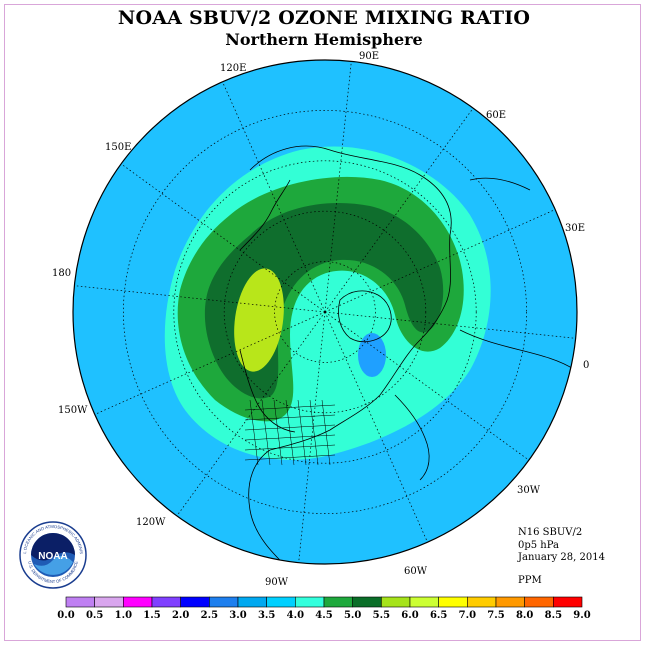  What do you see at coordinates (324, 39) in the screenshot?
I see `page-subtitle: Northern Hemisphere` at bounding box center [324, 39].